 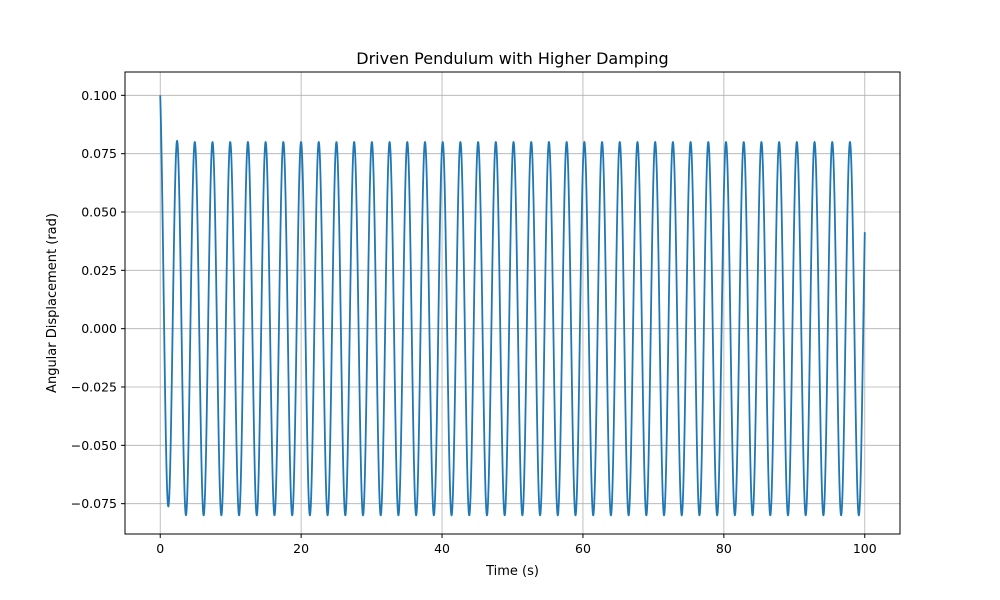 What do you see at coordinates (94, 387) in the screenshot?
I see `y-tick-label: −0.025` at bounding box center [94, 387].